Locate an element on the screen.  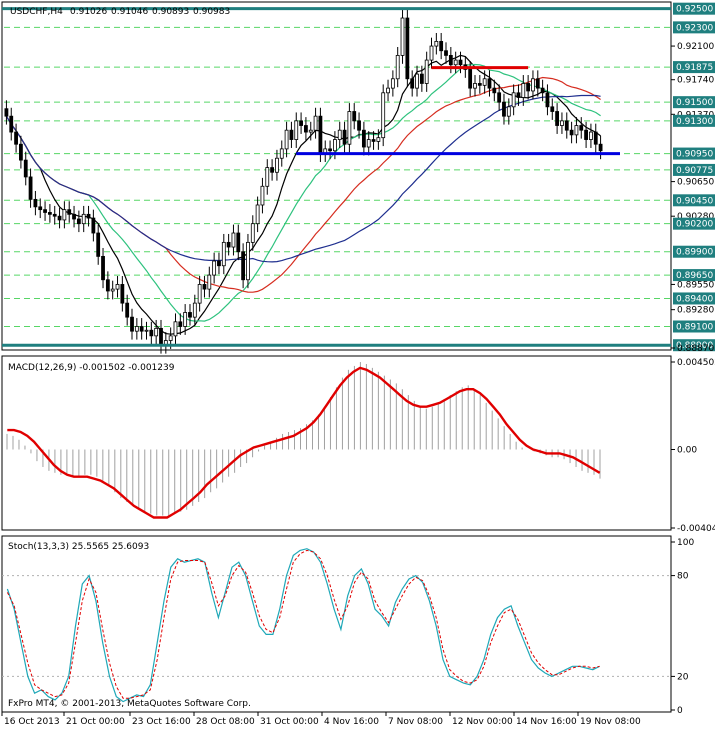
price-tag-label: 0.90200 is located at coordinates (694, 225).